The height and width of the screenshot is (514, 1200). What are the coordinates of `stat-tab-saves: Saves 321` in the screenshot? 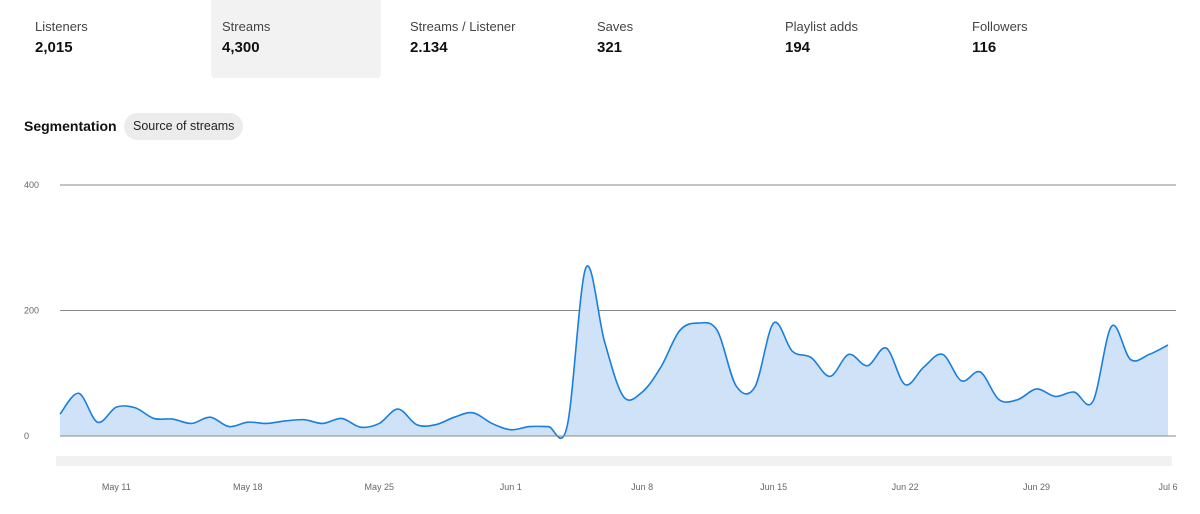 It's located at (671, 39).